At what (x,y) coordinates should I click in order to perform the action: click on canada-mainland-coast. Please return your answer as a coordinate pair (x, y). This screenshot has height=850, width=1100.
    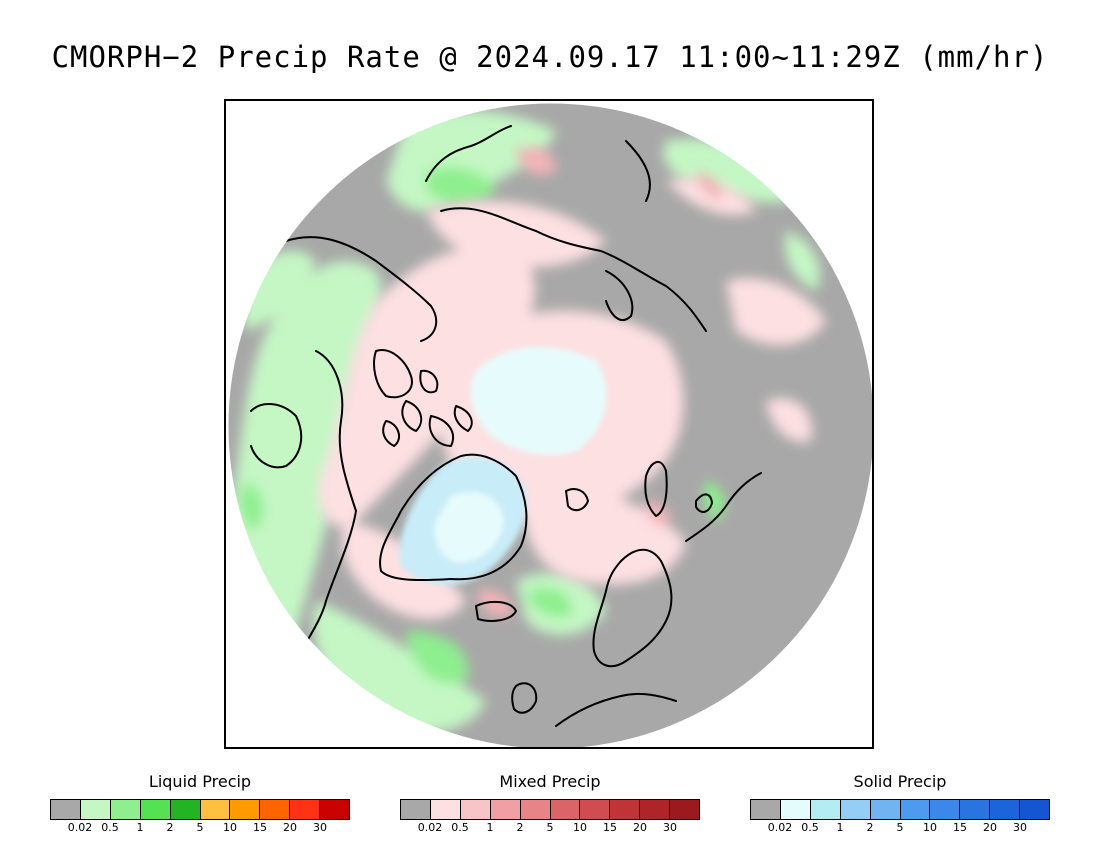
    Looking at the image, I should click on (326, 506).